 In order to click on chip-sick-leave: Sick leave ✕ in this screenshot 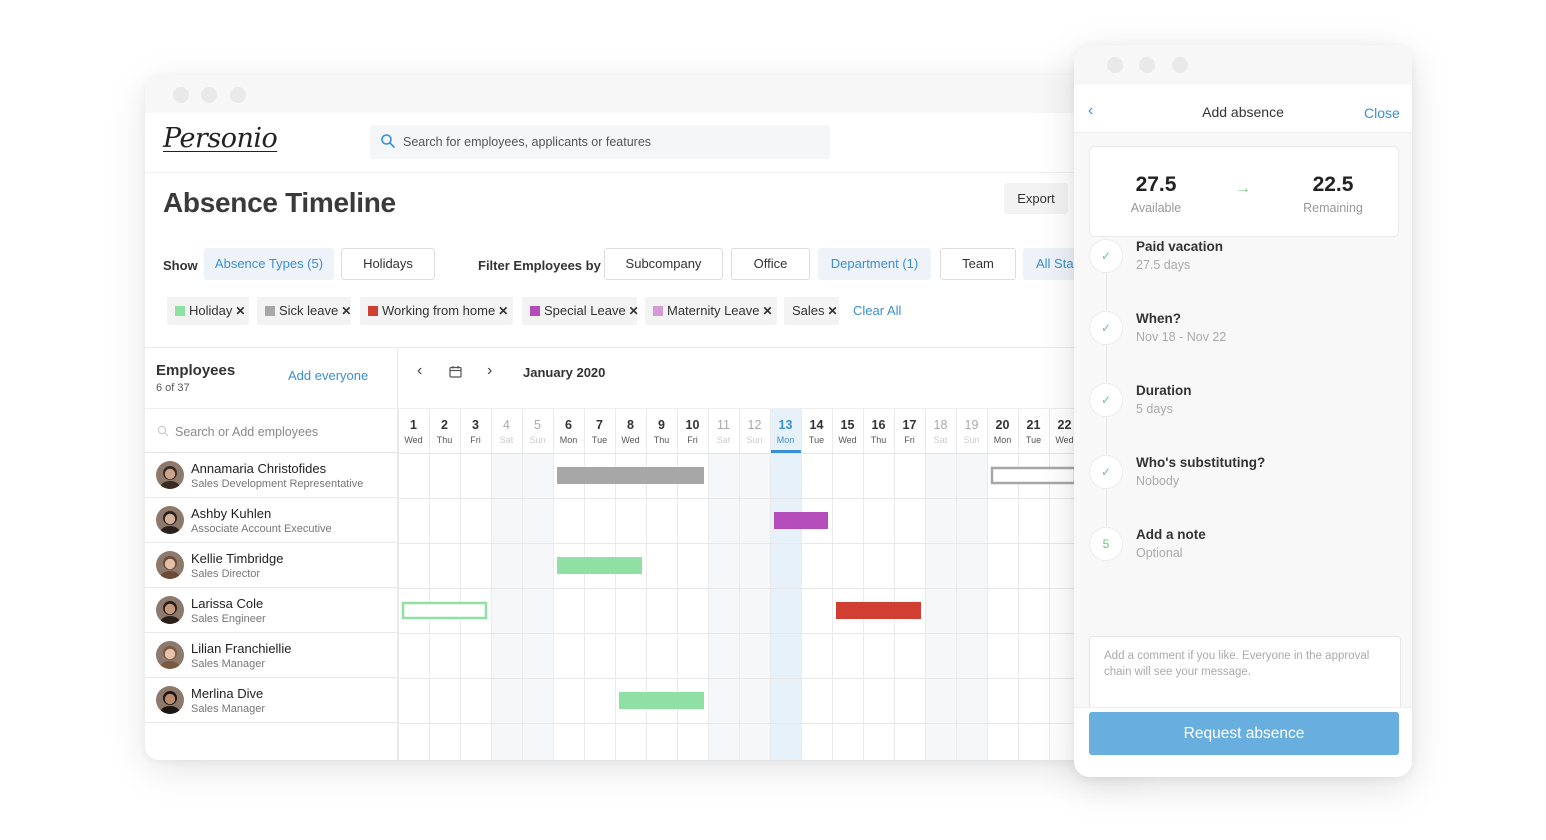, I will do `click(304, 311)`.